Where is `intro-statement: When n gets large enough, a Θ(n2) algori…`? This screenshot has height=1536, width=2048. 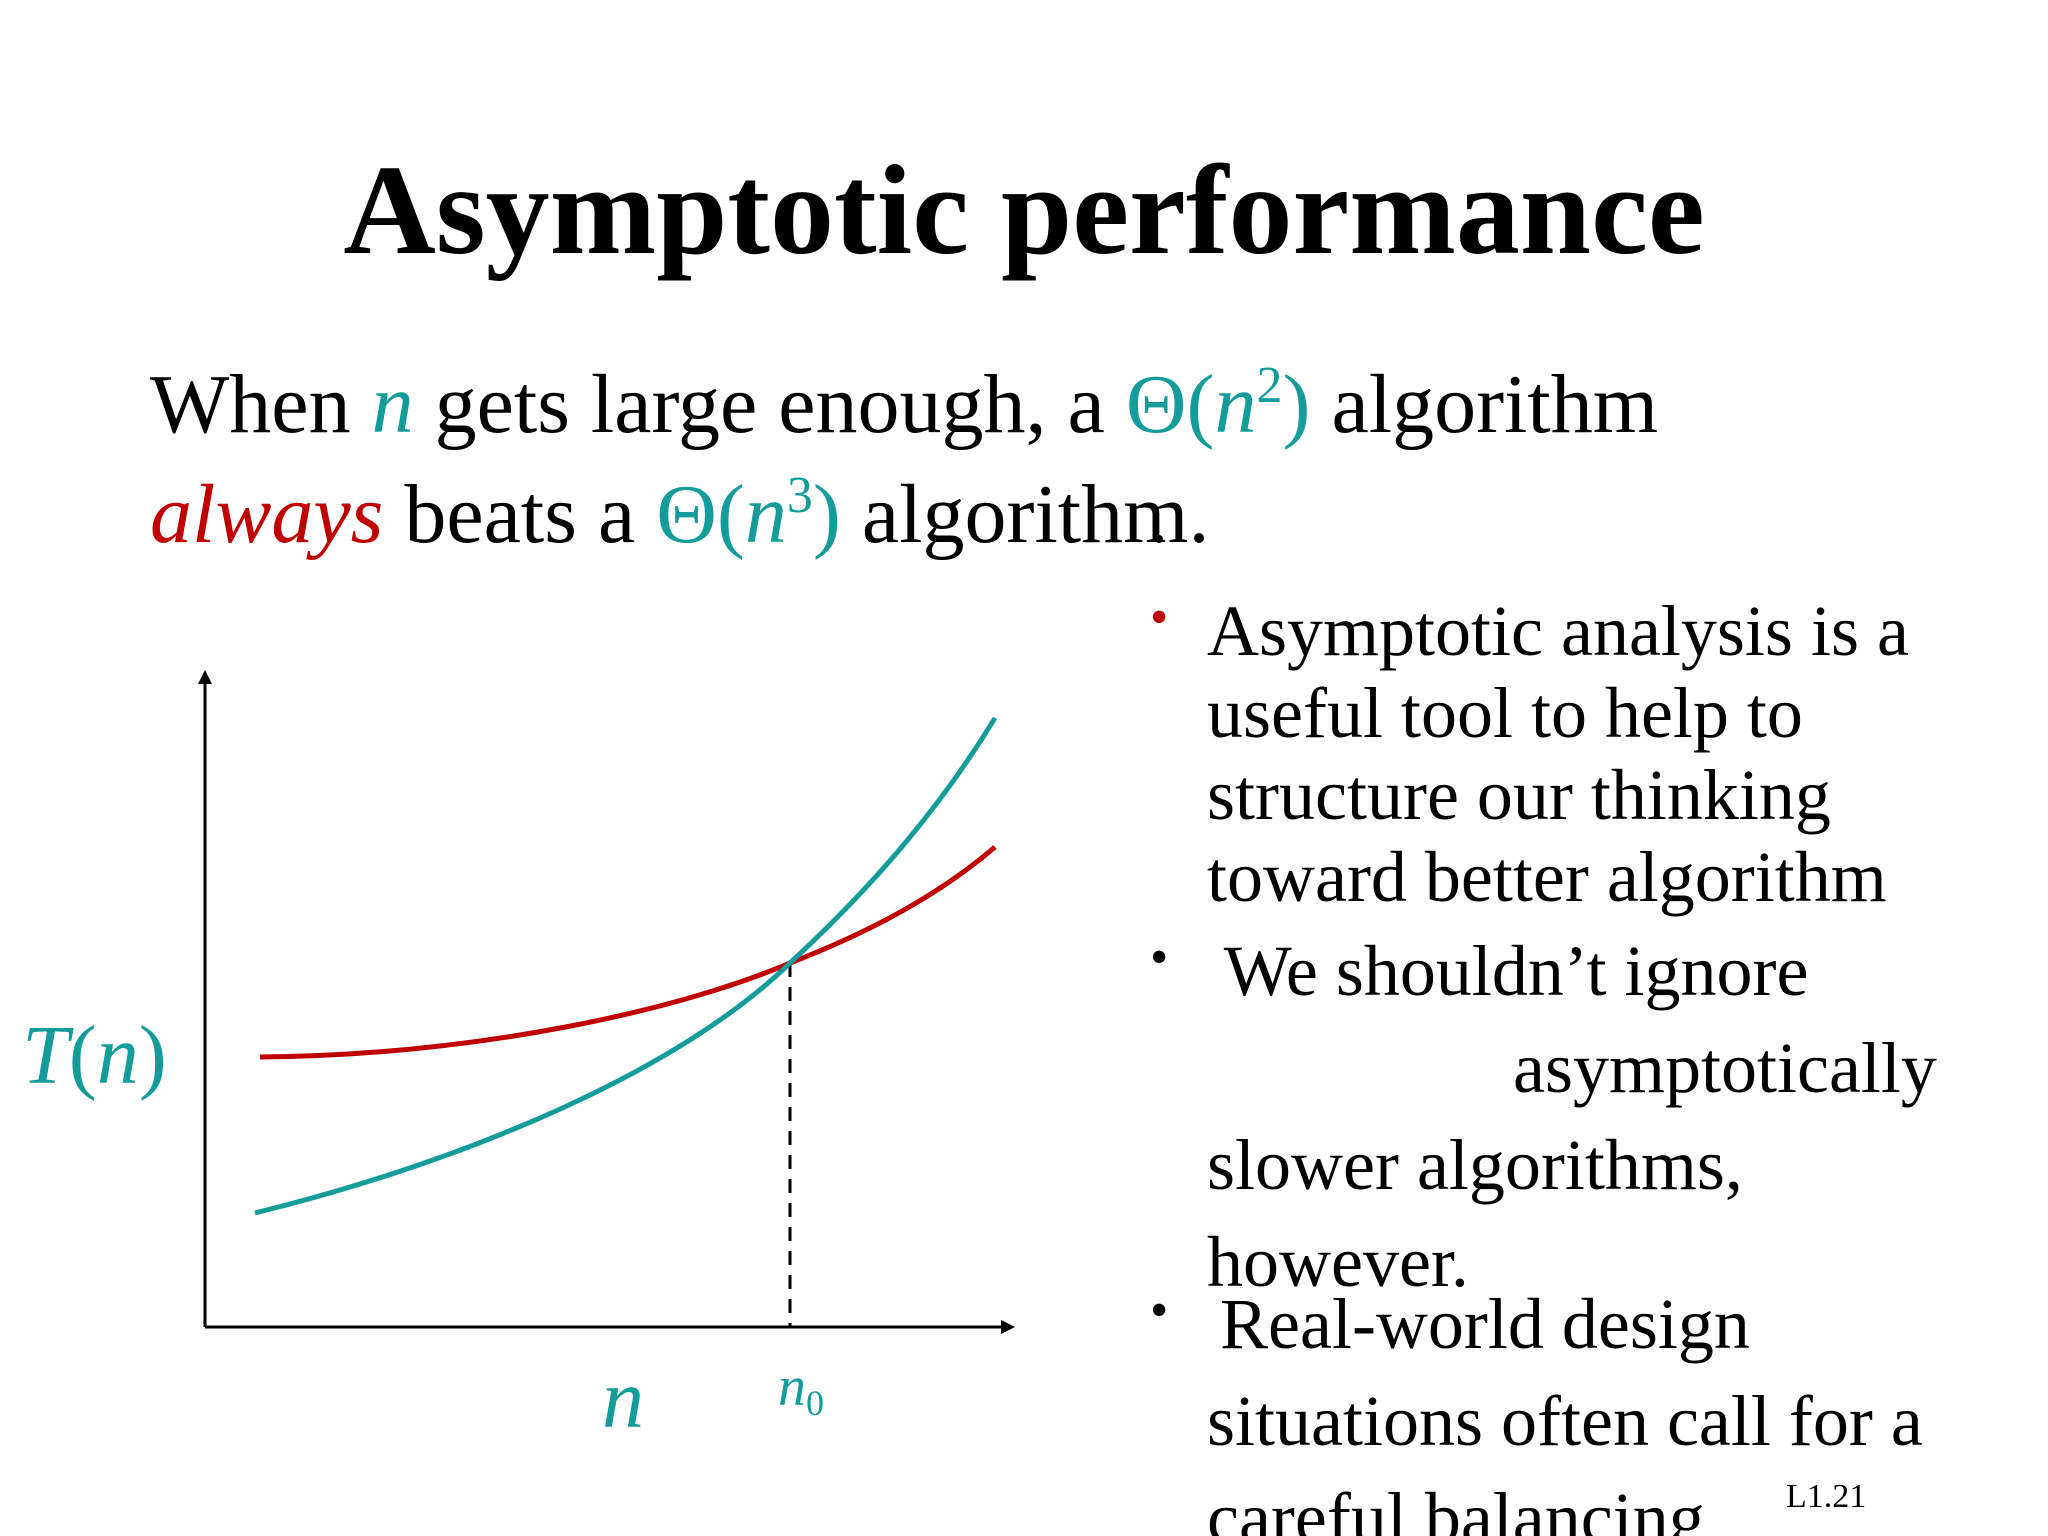 intro-statement: When n gets large enough, a Θ(n2) algori… is located at coordinates (1050, 460).